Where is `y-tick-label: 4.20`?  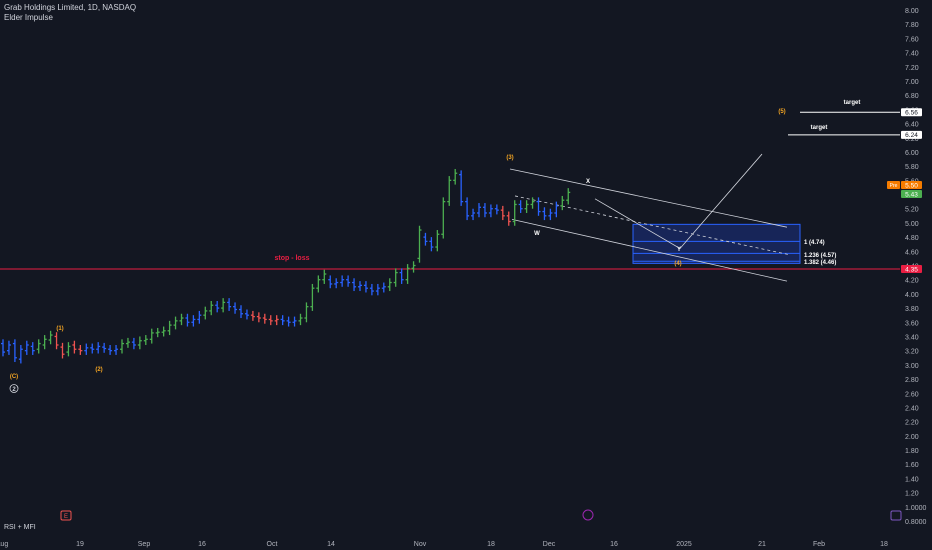
y-tick-label: 4.20 is located at coordinates (912, 281).